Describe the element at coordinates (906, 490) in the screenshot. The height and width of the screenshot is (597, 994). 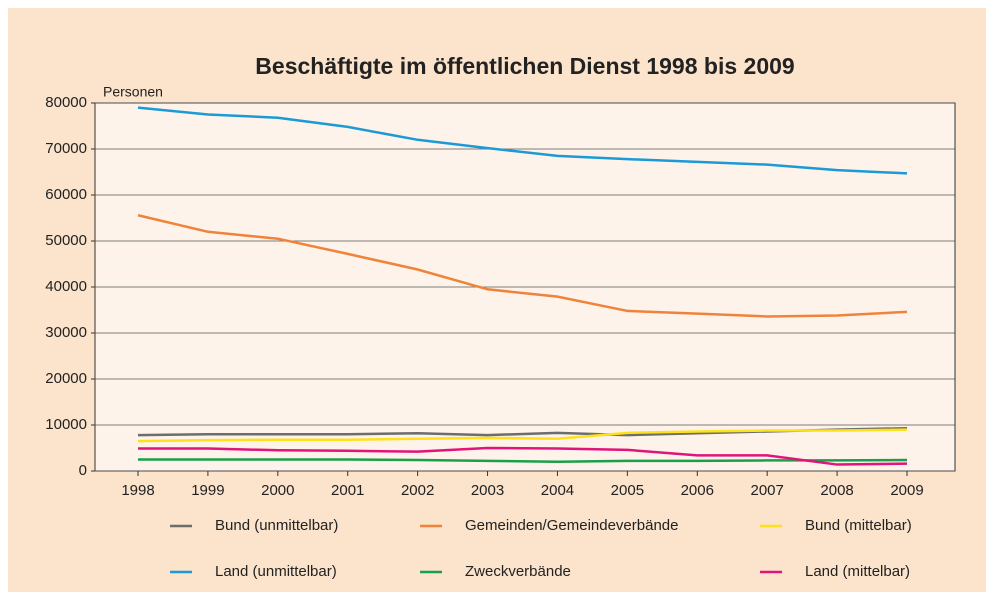
I see `x-tick-label: 2009` at that location.